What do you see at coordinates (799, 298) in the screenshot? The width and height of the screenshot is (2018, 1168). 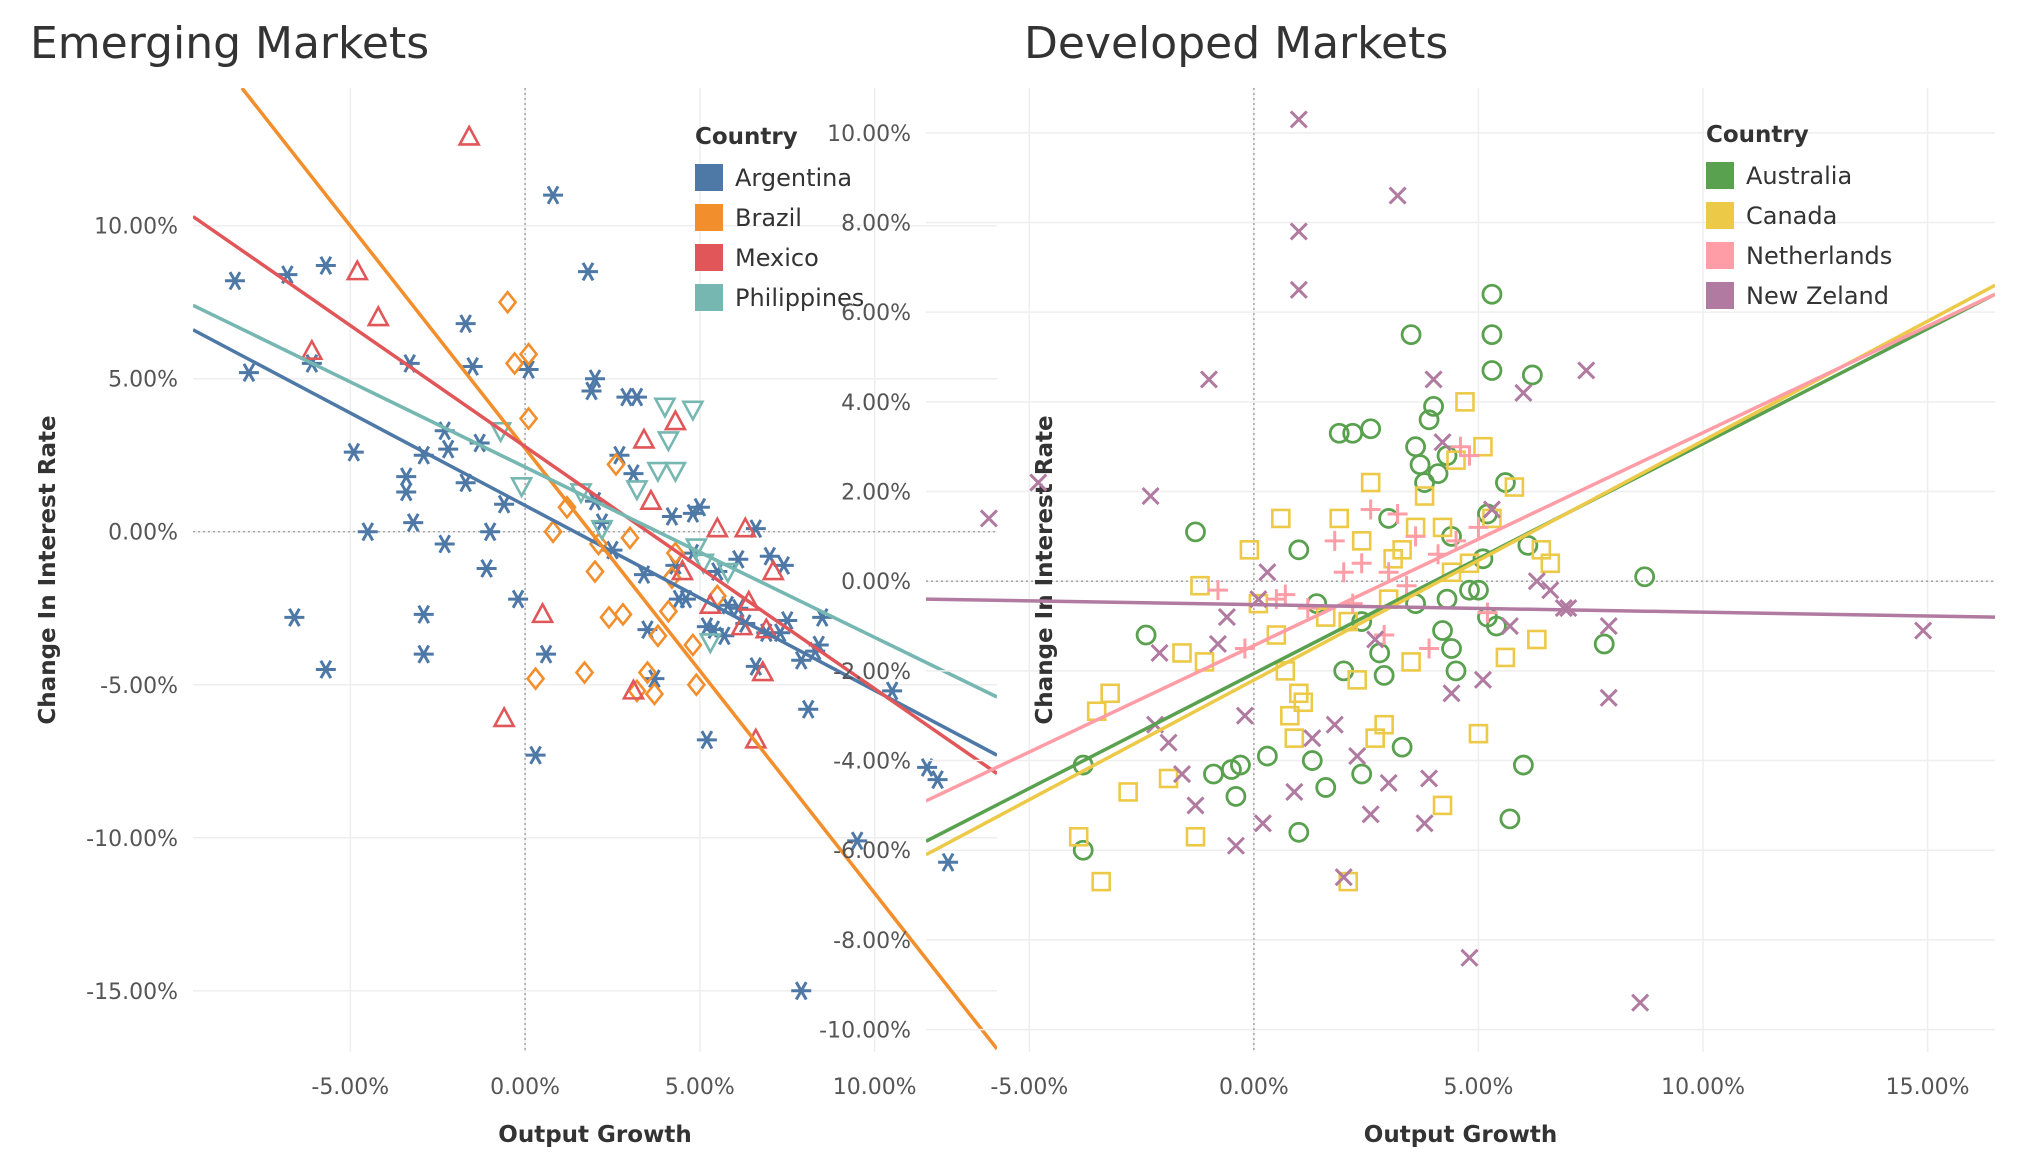 I see `legend-label: Philippines` at bounding box center [799, 298].